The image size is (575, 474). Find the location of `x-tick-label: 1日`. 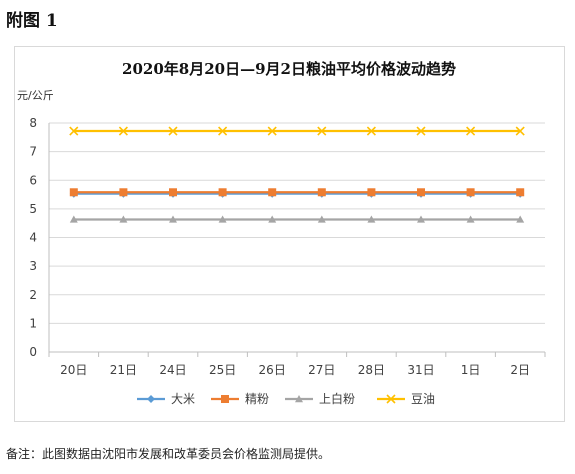

x-tick-label: 1日 is located at coordinates (471, 370).